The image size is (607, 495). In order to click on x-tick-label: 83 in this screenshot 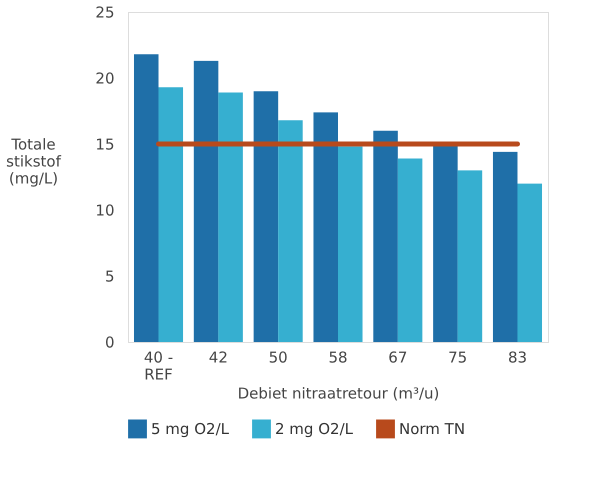, I will do `click(518, 357)`.